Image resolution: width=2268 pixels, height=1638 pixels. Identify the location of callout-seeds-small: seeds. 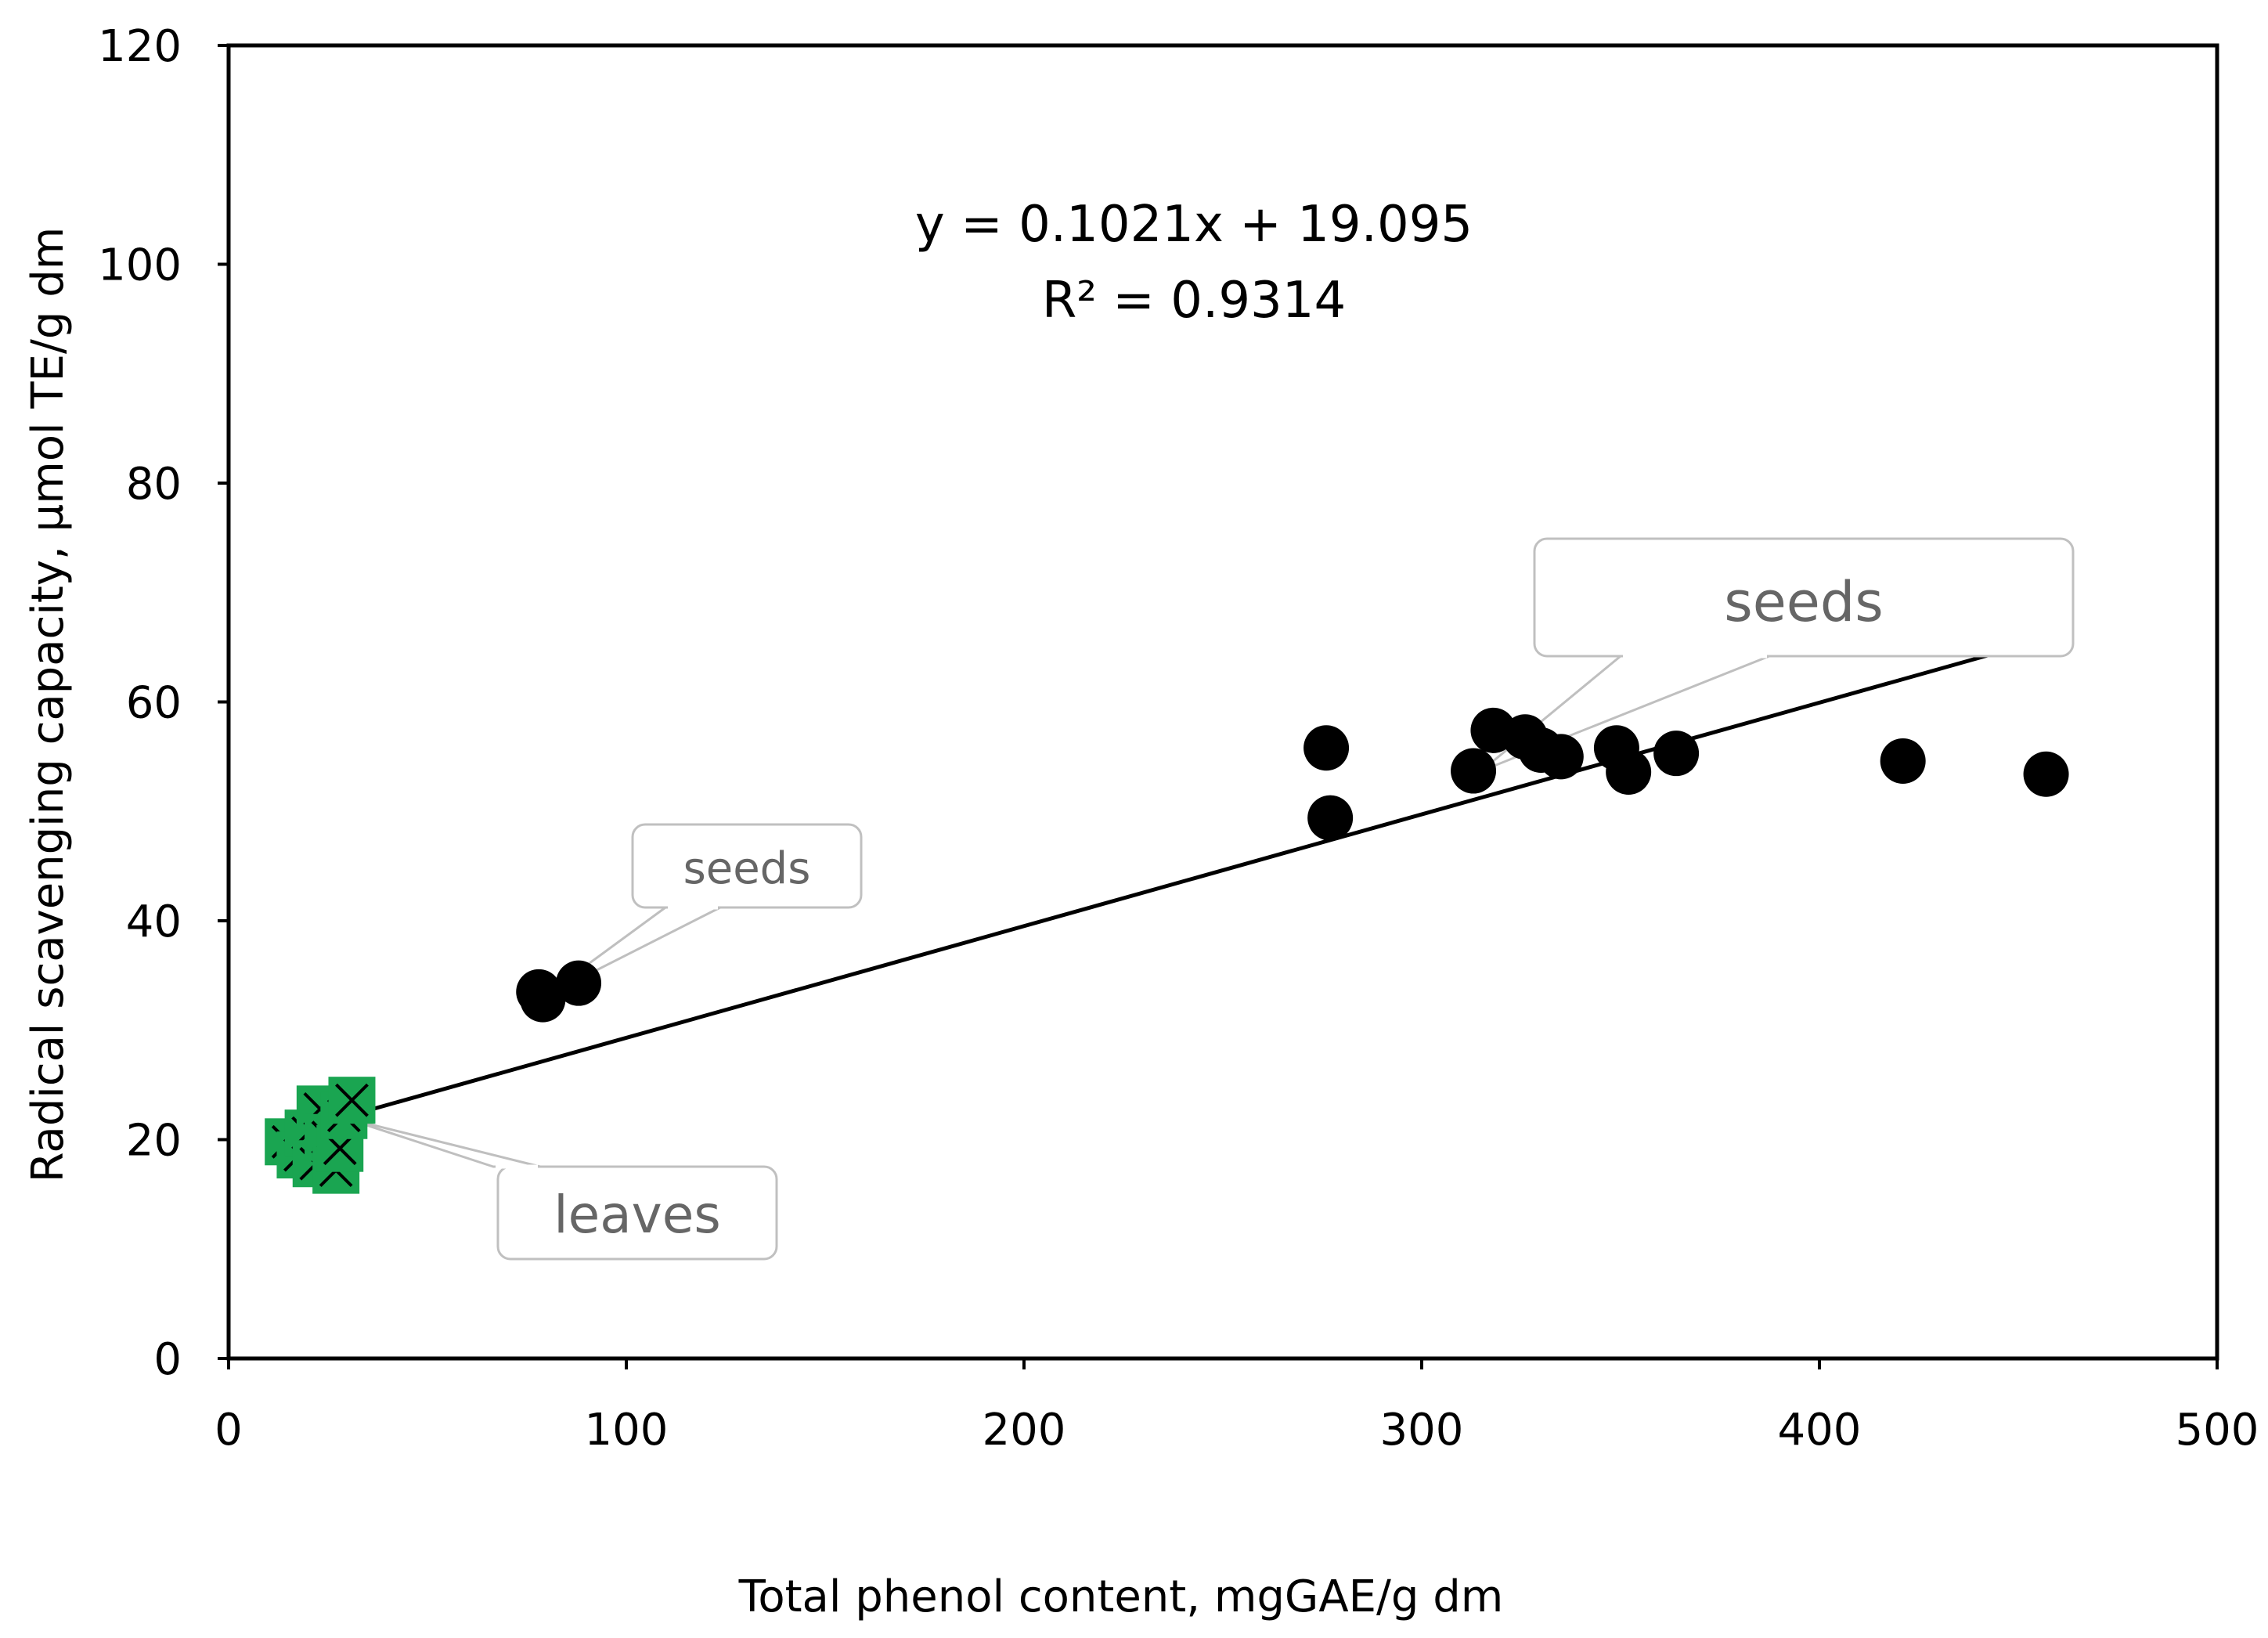
(747, 866).